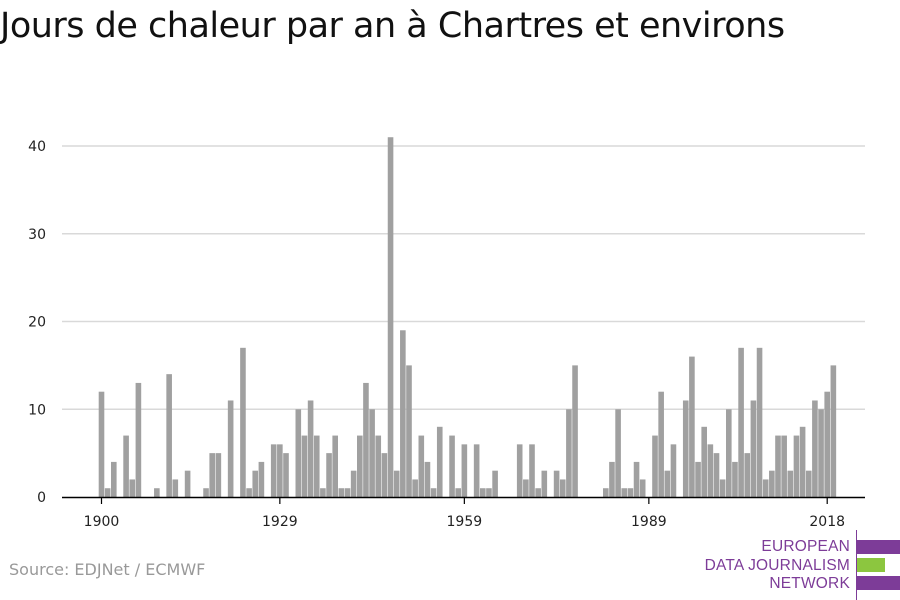 Image resolution: width=900 pixels, height=600 pixels. I want to click on bar-1971, so click(538, 492).